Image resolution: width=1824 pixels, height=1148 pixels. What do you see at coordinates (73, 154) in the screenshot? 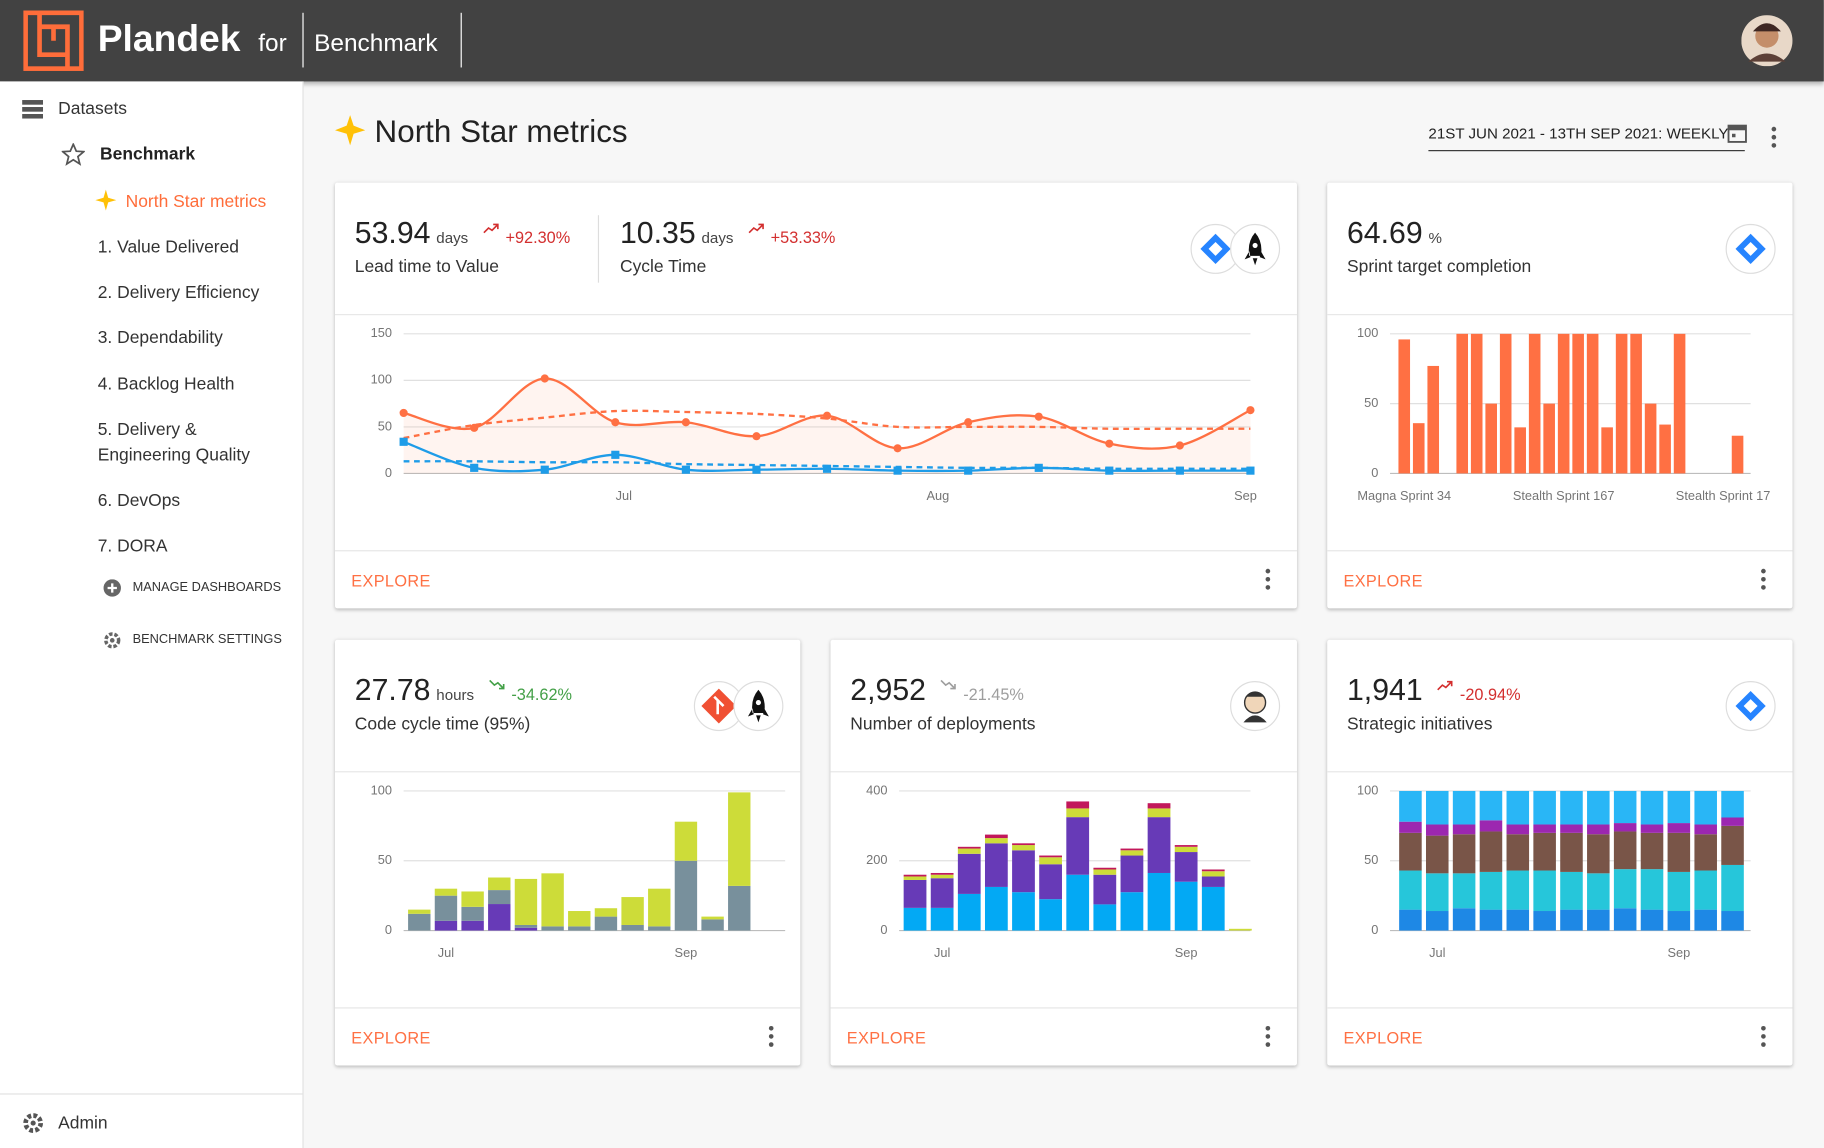
I see `star-icon` at bounding box center [73, 154].